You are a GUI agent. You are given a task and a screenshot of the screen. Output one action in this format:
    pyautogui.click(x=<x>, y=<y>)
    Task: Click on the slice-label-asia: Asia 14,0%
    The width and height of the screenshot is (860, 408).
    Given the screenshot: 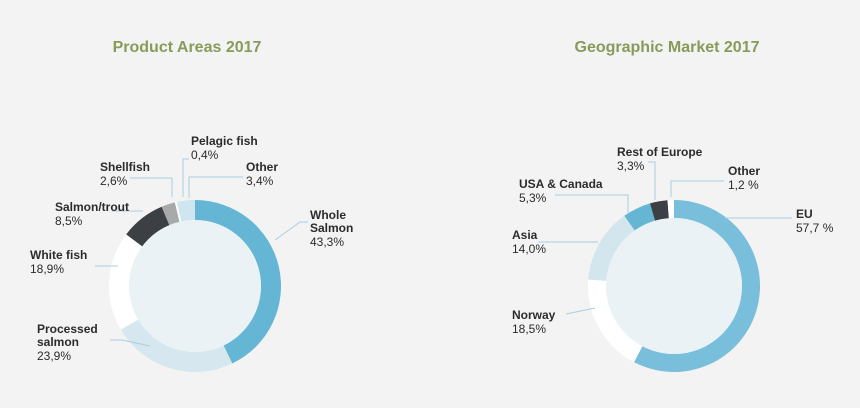 What is the action you would take?
    pyautogui.click(x=529, y=242)
    